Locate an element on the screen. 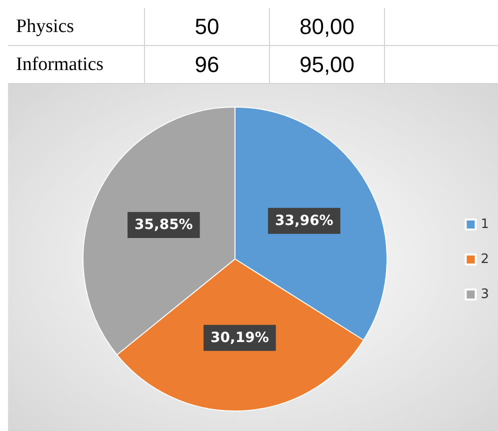 This screenshot has width=498, height=431. data-label: 35,85% is located at coordinates (163, 225).